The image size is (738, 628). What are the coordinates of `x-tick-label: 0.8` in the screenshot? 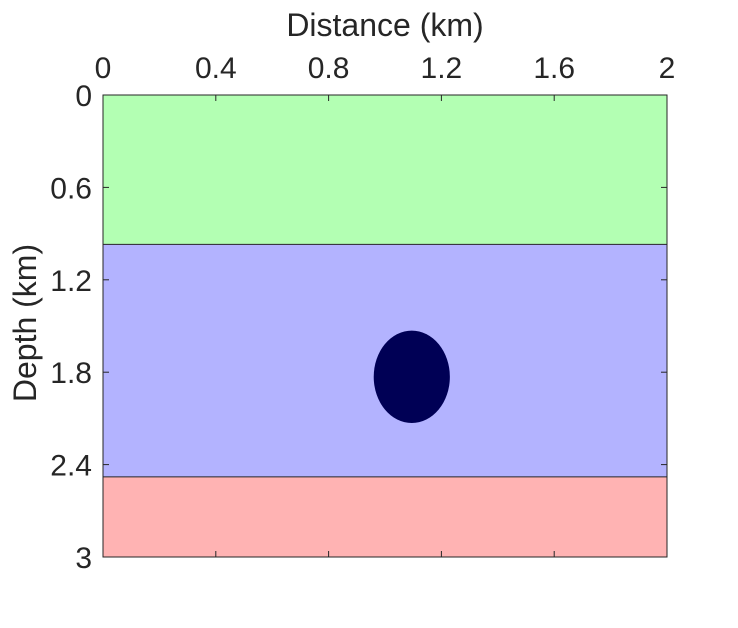 It's located at (329, 68).